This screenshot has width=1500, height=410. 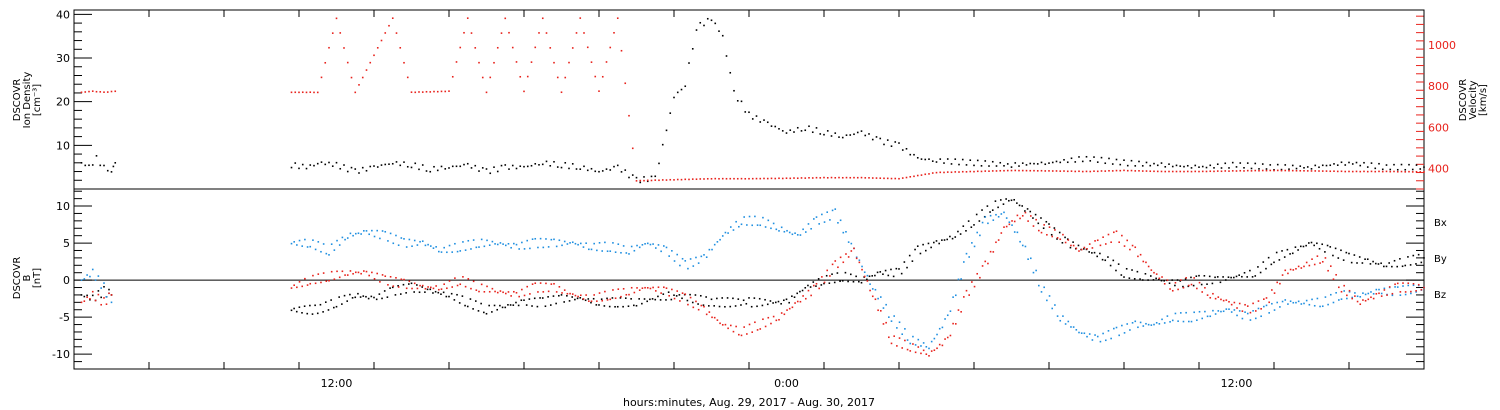 What do you see at coordinates (1440, 223) in the screenshot?
I see `legend-bx: Bx` at bounding box center [1440, 223].